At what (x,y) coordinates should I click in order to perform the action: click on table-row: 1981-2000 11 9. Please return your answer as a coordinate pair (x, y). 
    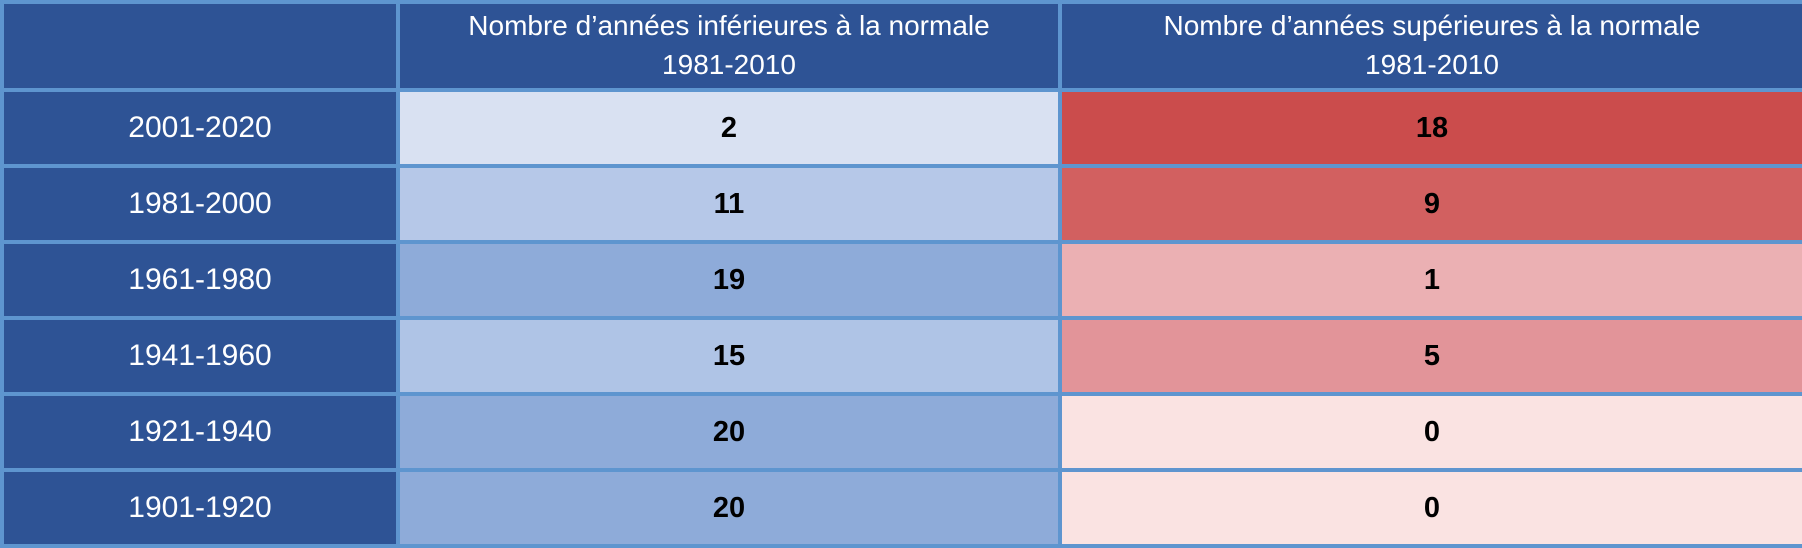
    Looking at the image, I should click on (901, 204).